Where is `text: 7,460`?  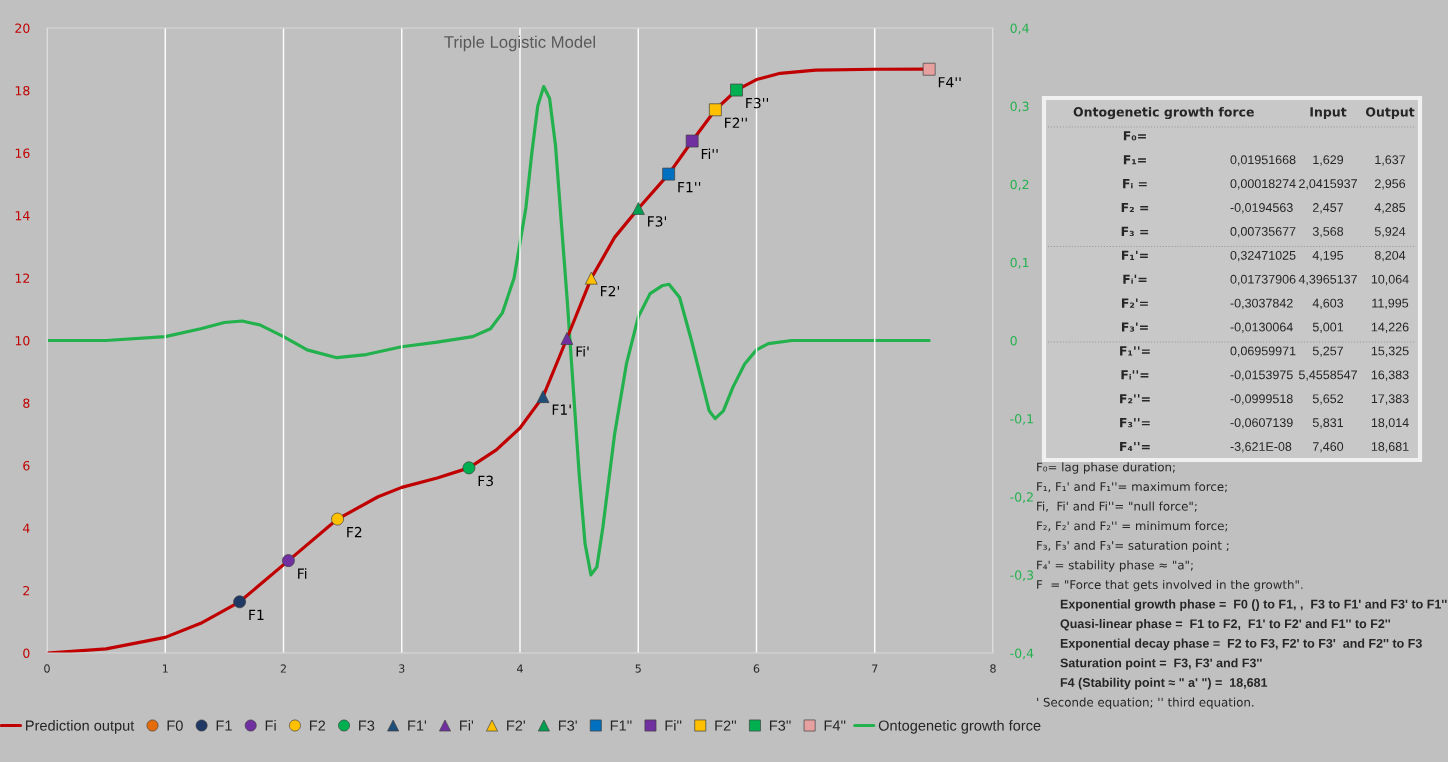
text: 7,460 is located at coordinates (1328, 447).